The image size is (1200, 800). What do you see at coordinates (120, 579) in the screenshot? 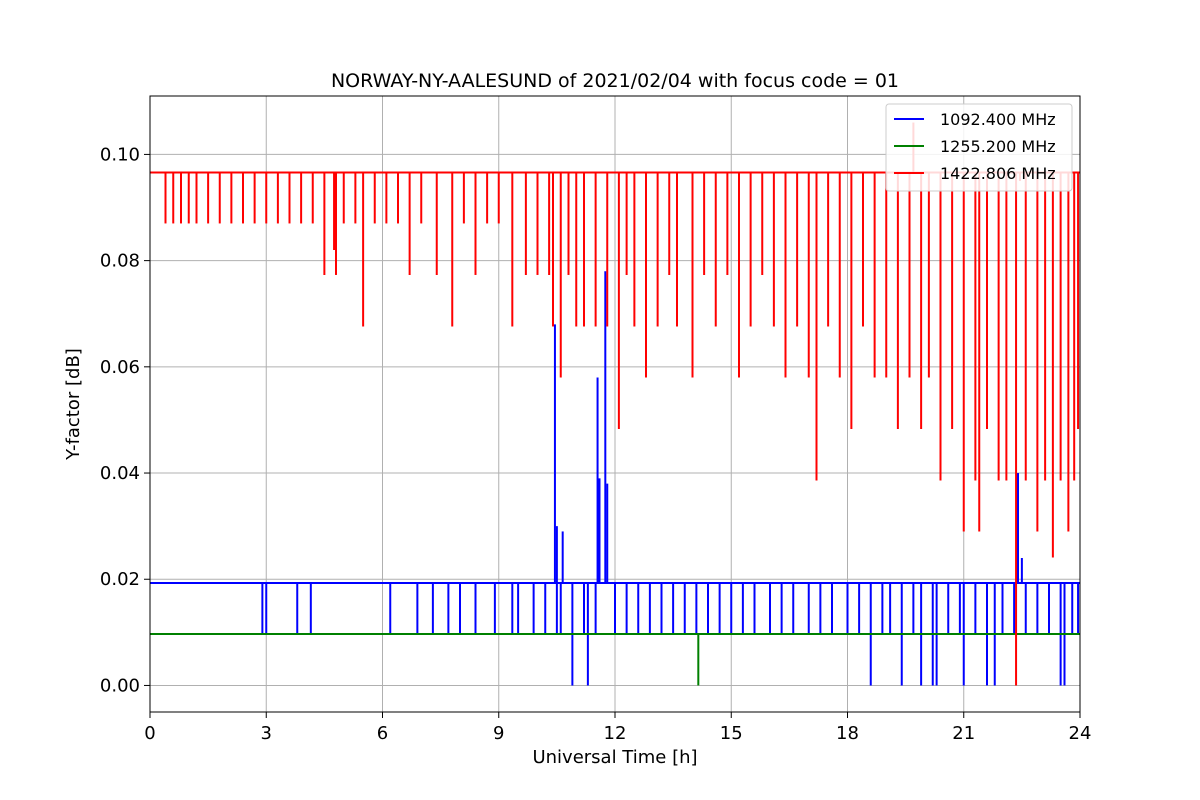
I see `y-tick-label: 0.02` at bounding box center [120, 579].